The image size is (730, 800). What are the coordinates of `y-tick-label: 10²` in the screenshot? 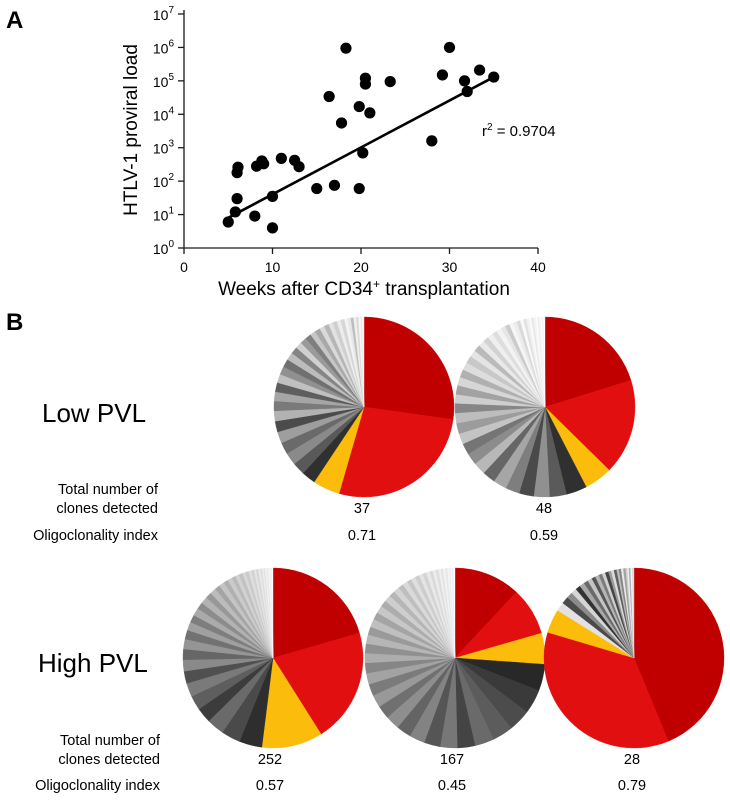 It's located at (164, 181).